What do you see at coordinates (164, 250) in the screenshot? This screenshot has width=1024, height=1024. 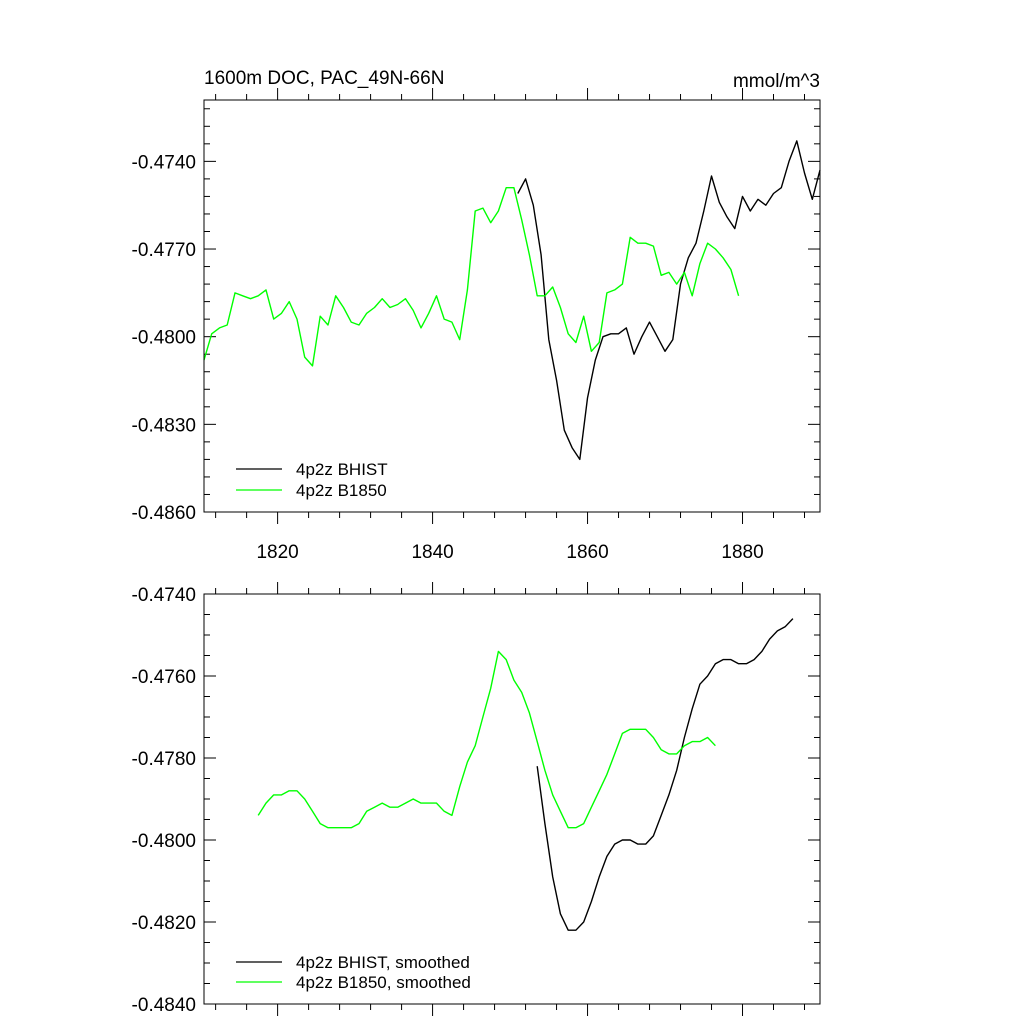 I see `top-y-tick-label: -0.4770` at bounding box center [164, 250].